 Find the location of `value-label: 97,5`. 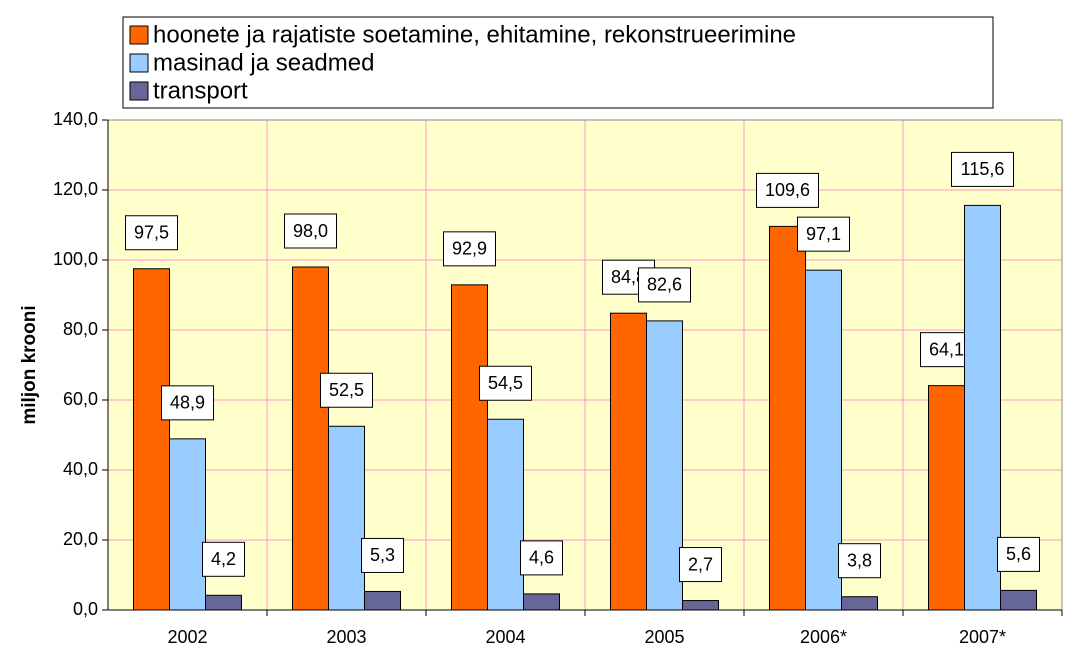

value-label: 97,5 is located at coordinates (151, 233).